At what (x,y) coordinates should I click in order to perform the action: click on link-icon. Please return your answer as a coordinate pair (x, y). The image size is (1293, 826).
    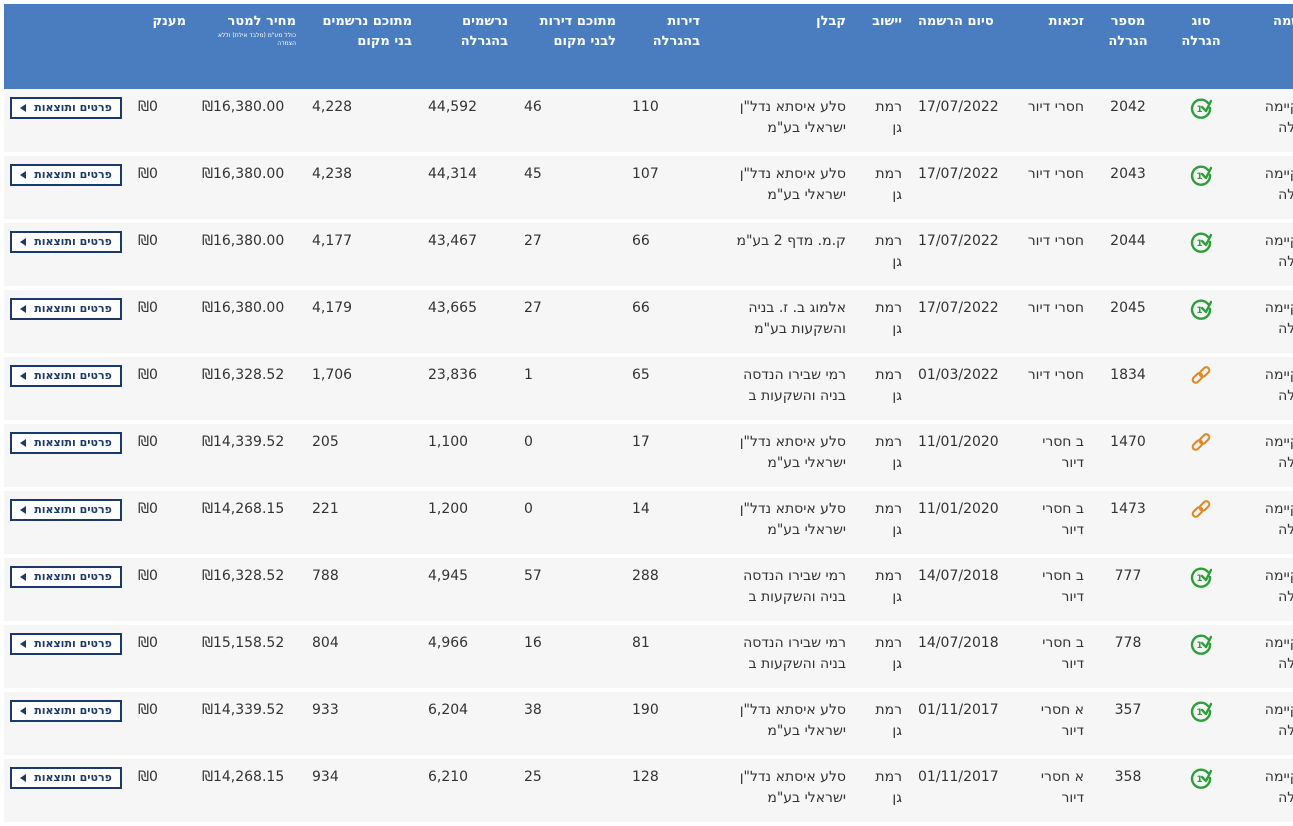
    Looking at the image, I should click on (1201, 376).